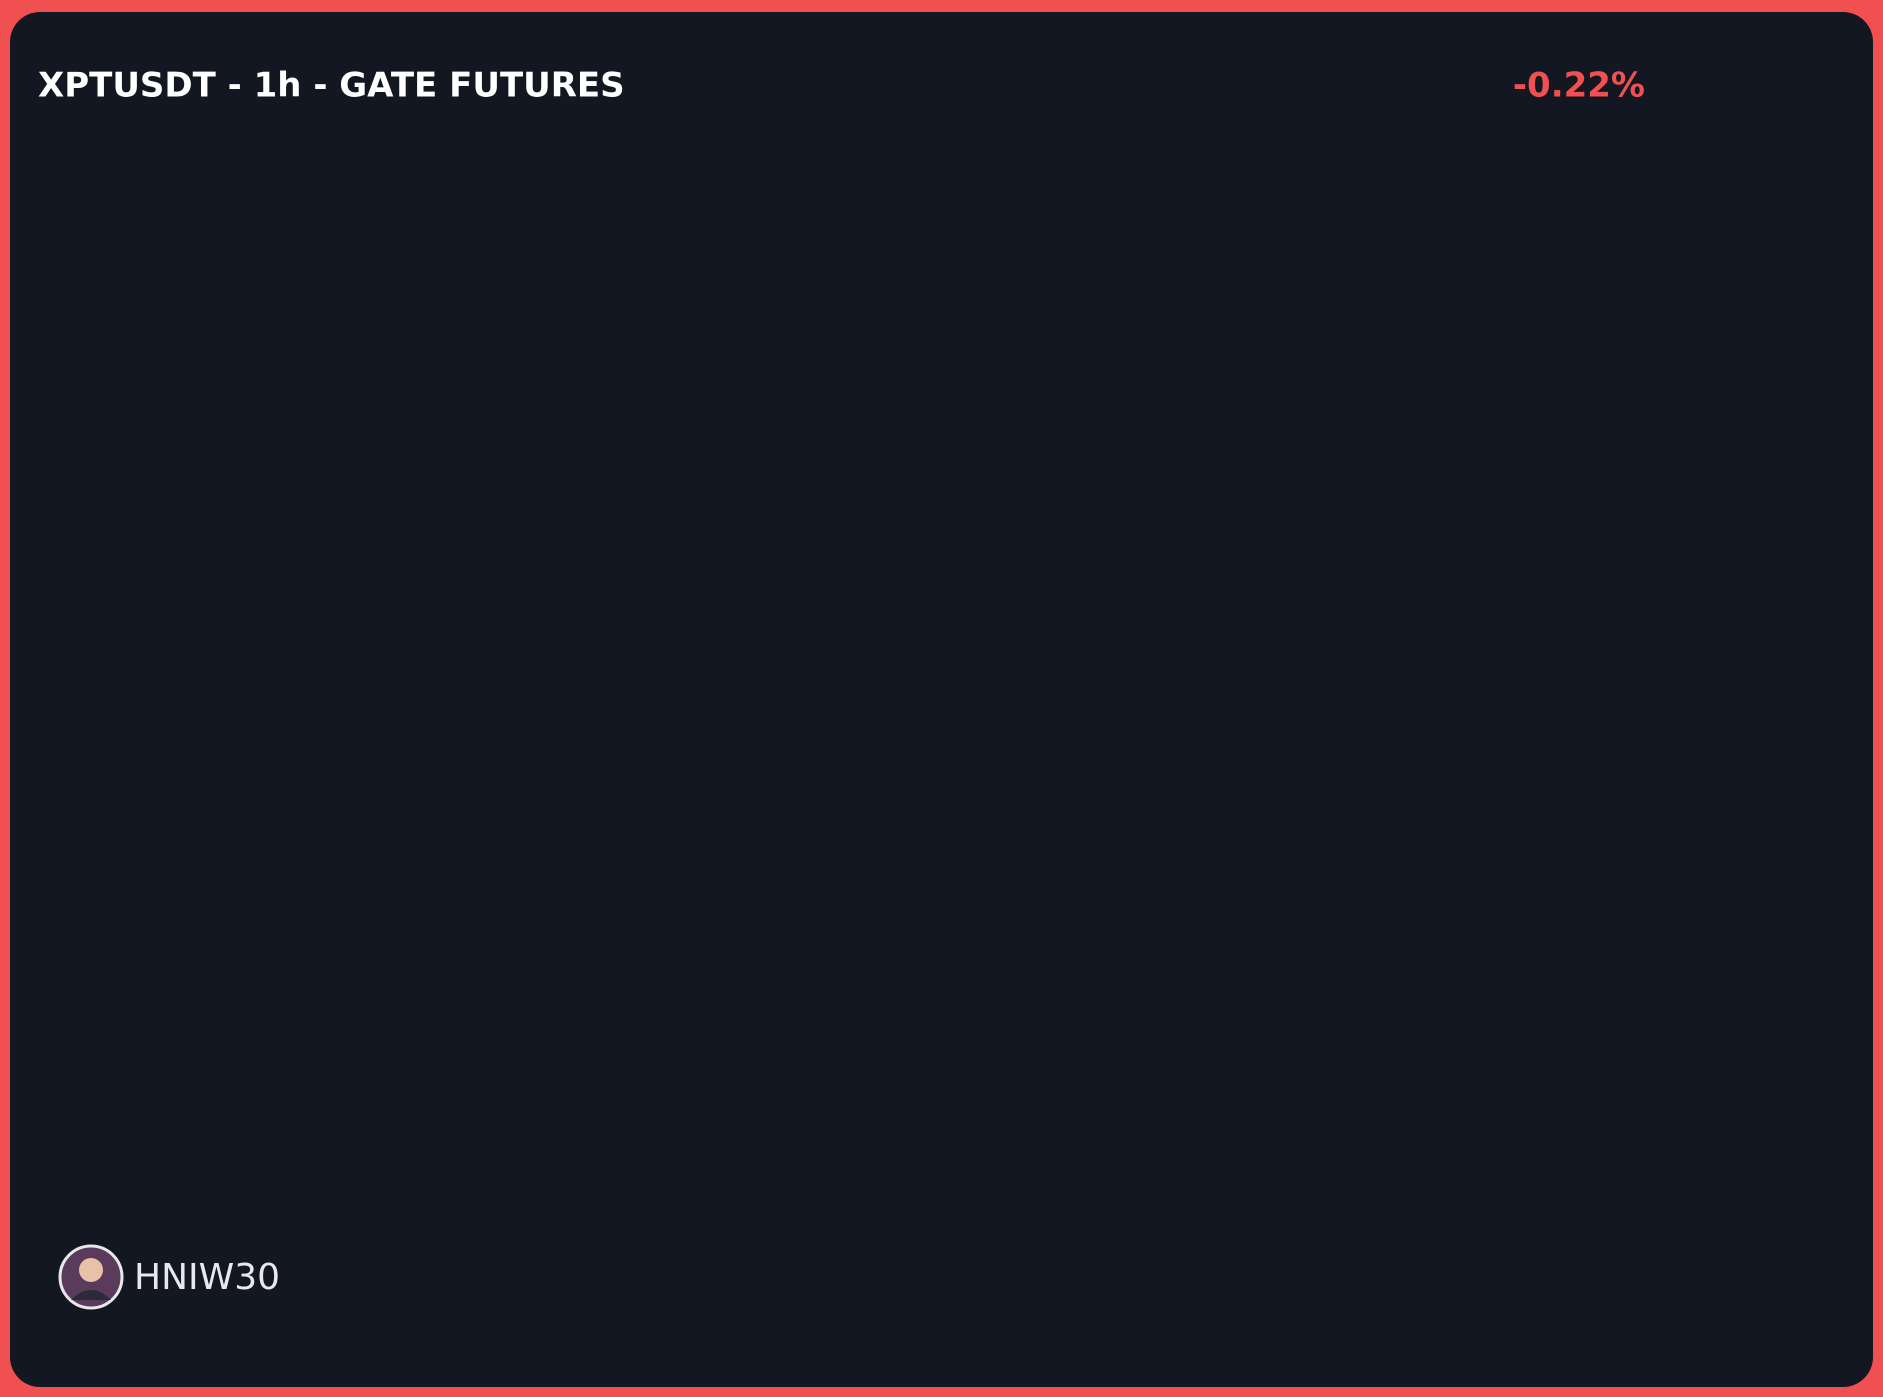  What do you see at coordinates (207, 1277) in the screenshot?
I see `watermark-text: HNIW30` at bounding box center [207, 1277].